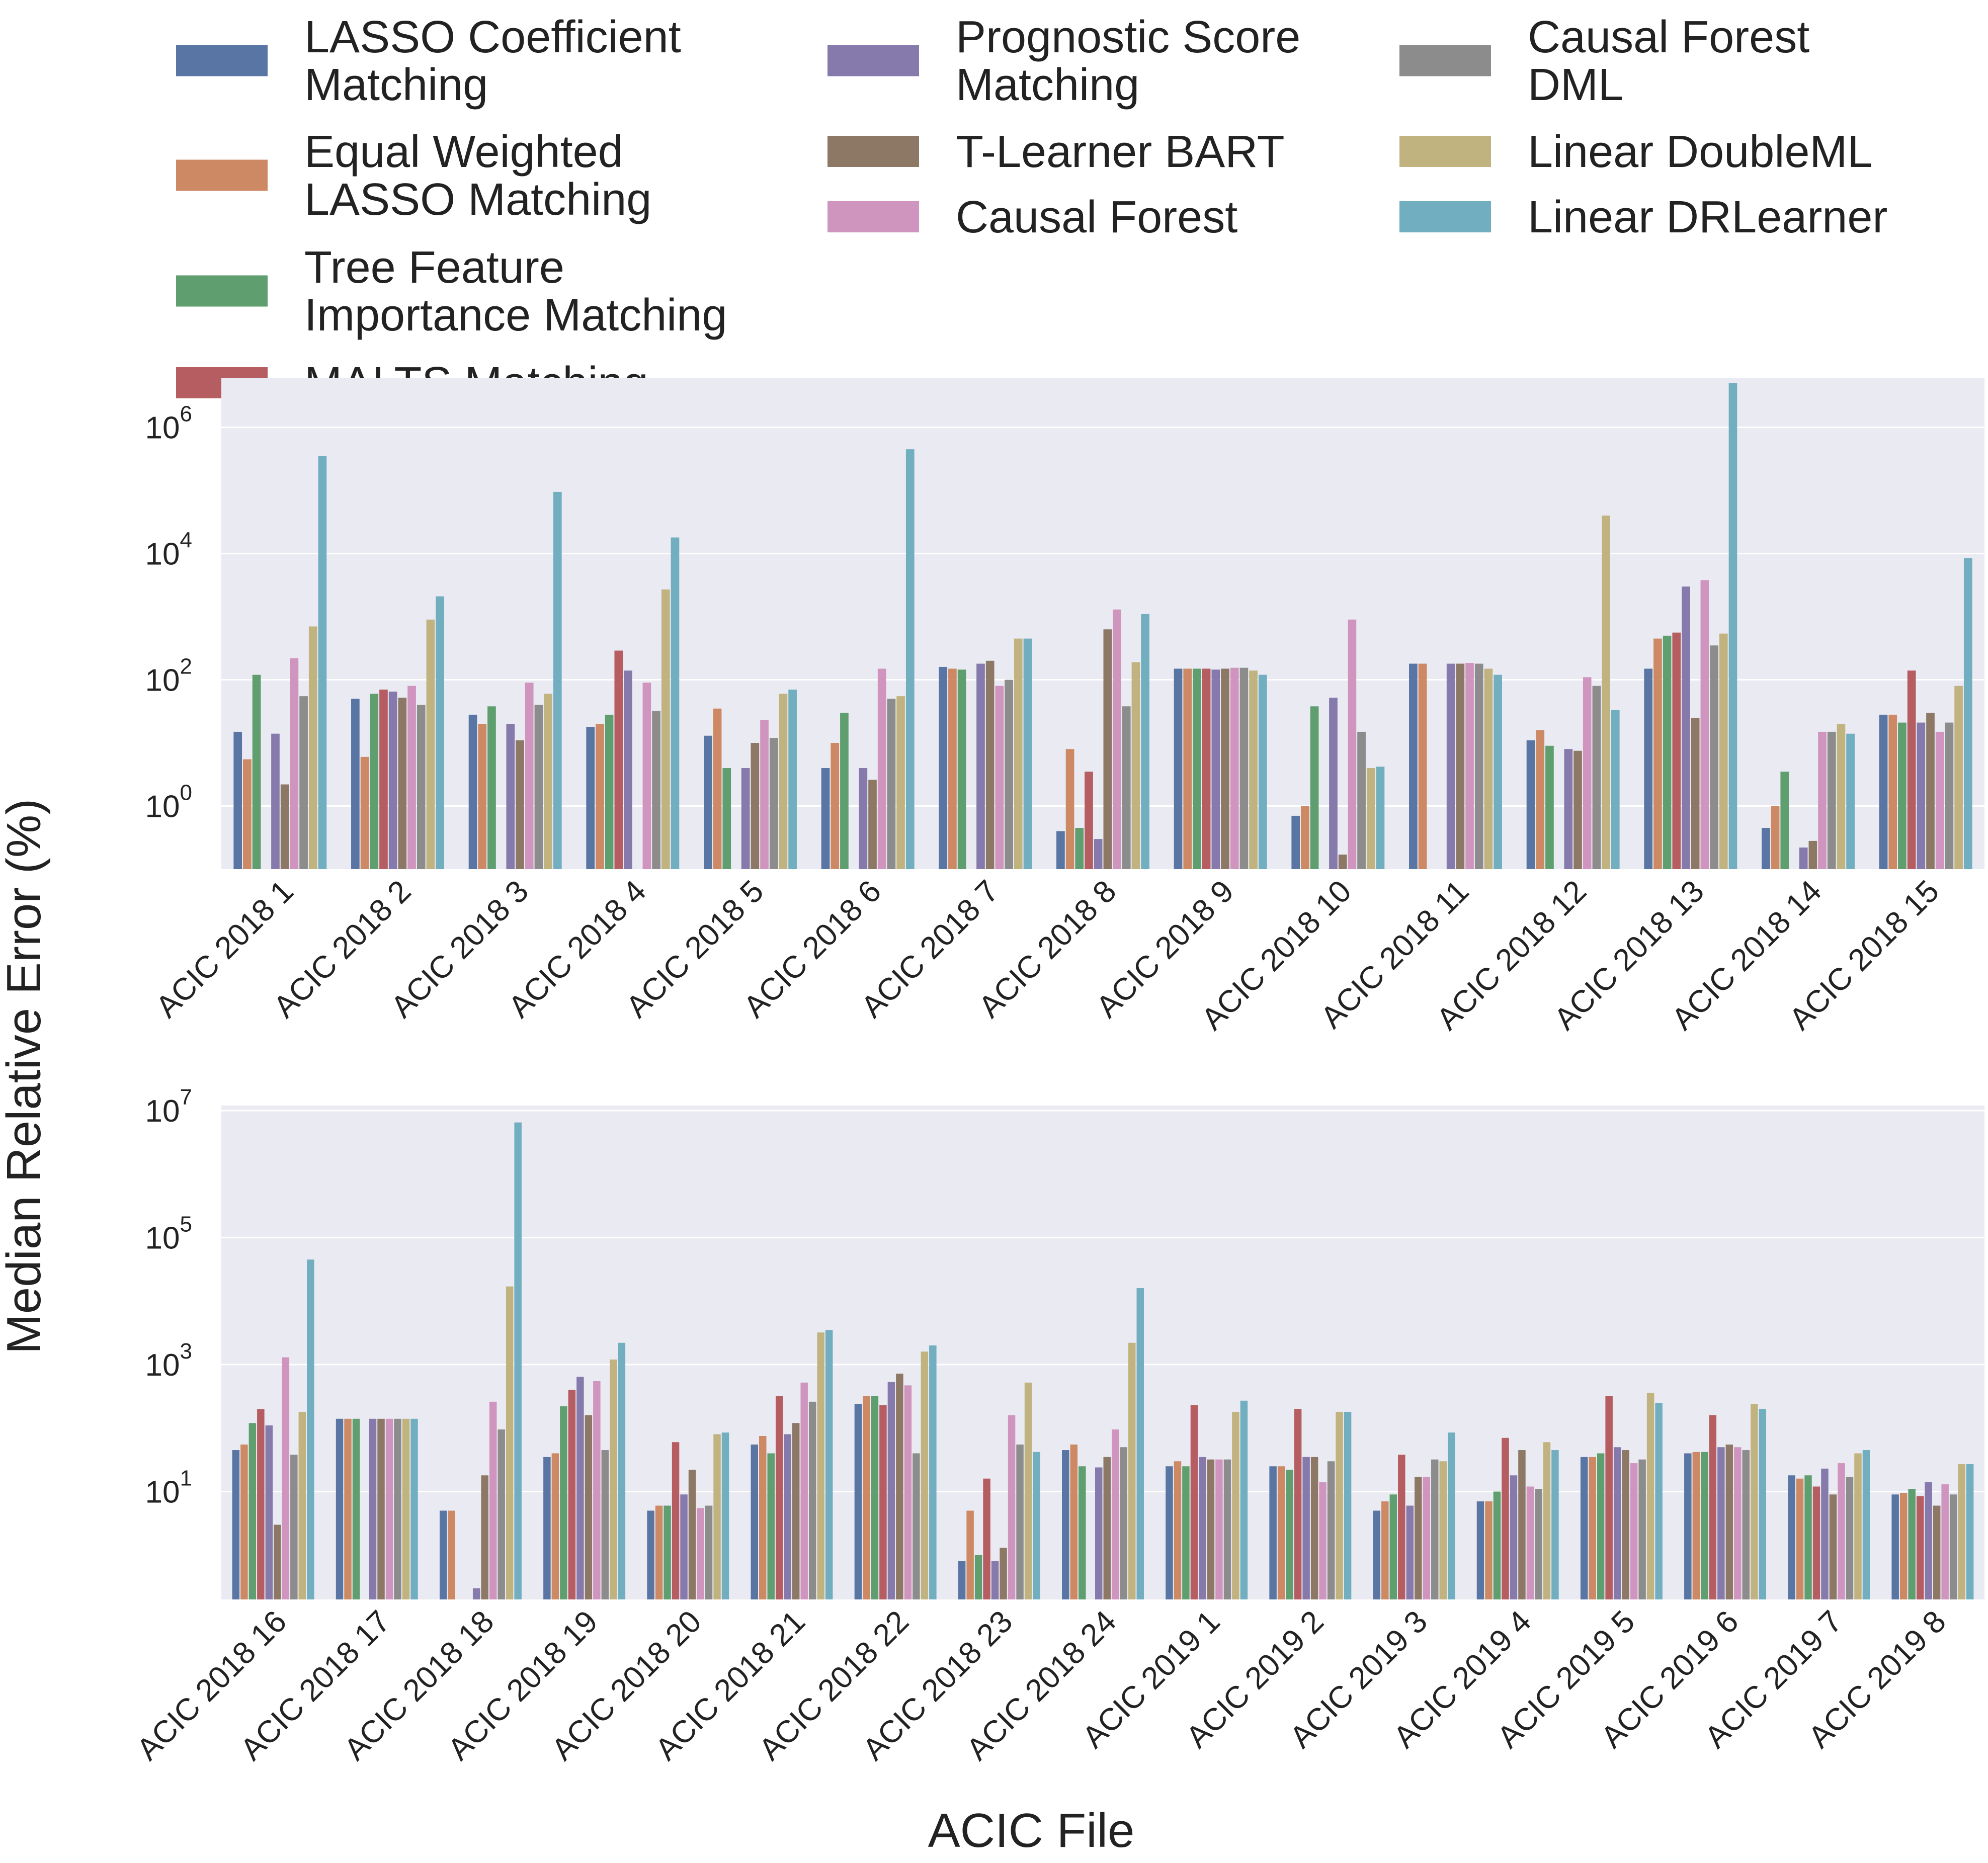 This screenshot has height=1863, width=1988. Describe the element at coordinates (1120, 152) in the screenshot. I see `legend-label: T-Learner BART` at that location.